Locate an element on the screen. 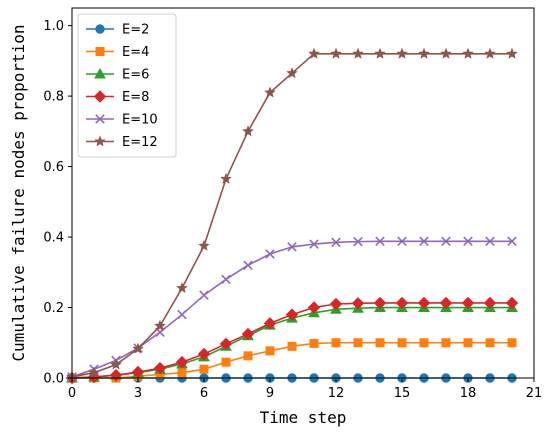  x-tick-label: 12 is located at coordinates (336, 393).